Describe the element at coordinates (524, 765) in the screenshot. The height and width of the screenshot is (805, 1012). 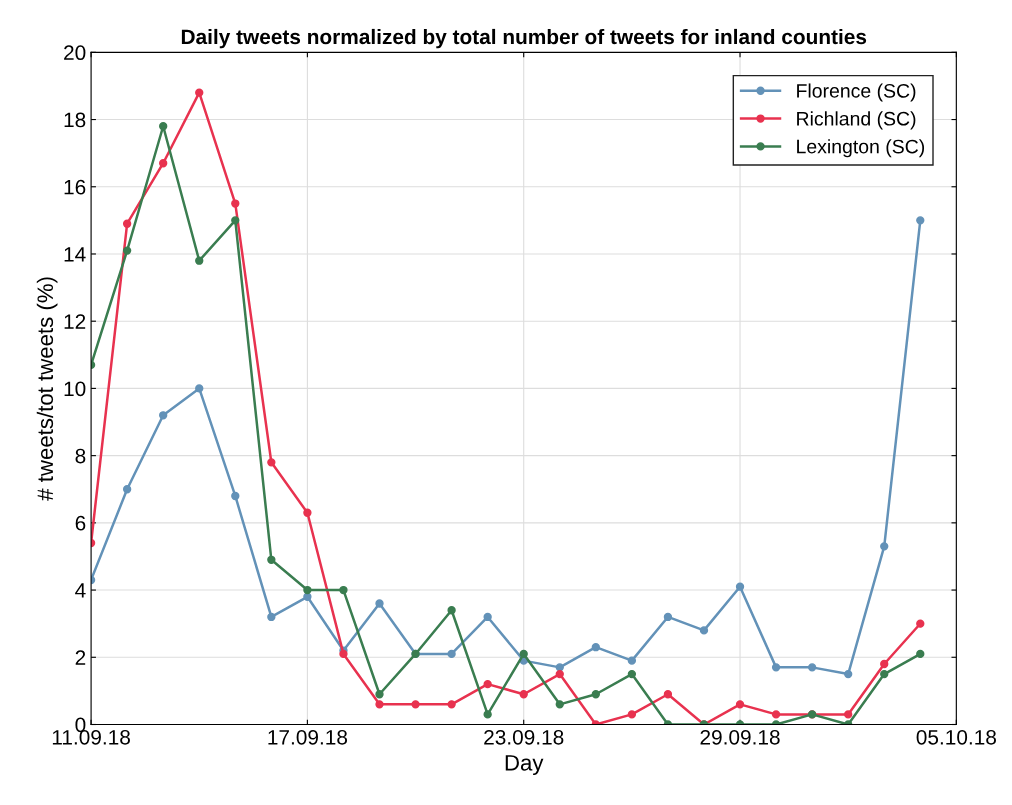
I see `x-axis-title: Day` at that location.